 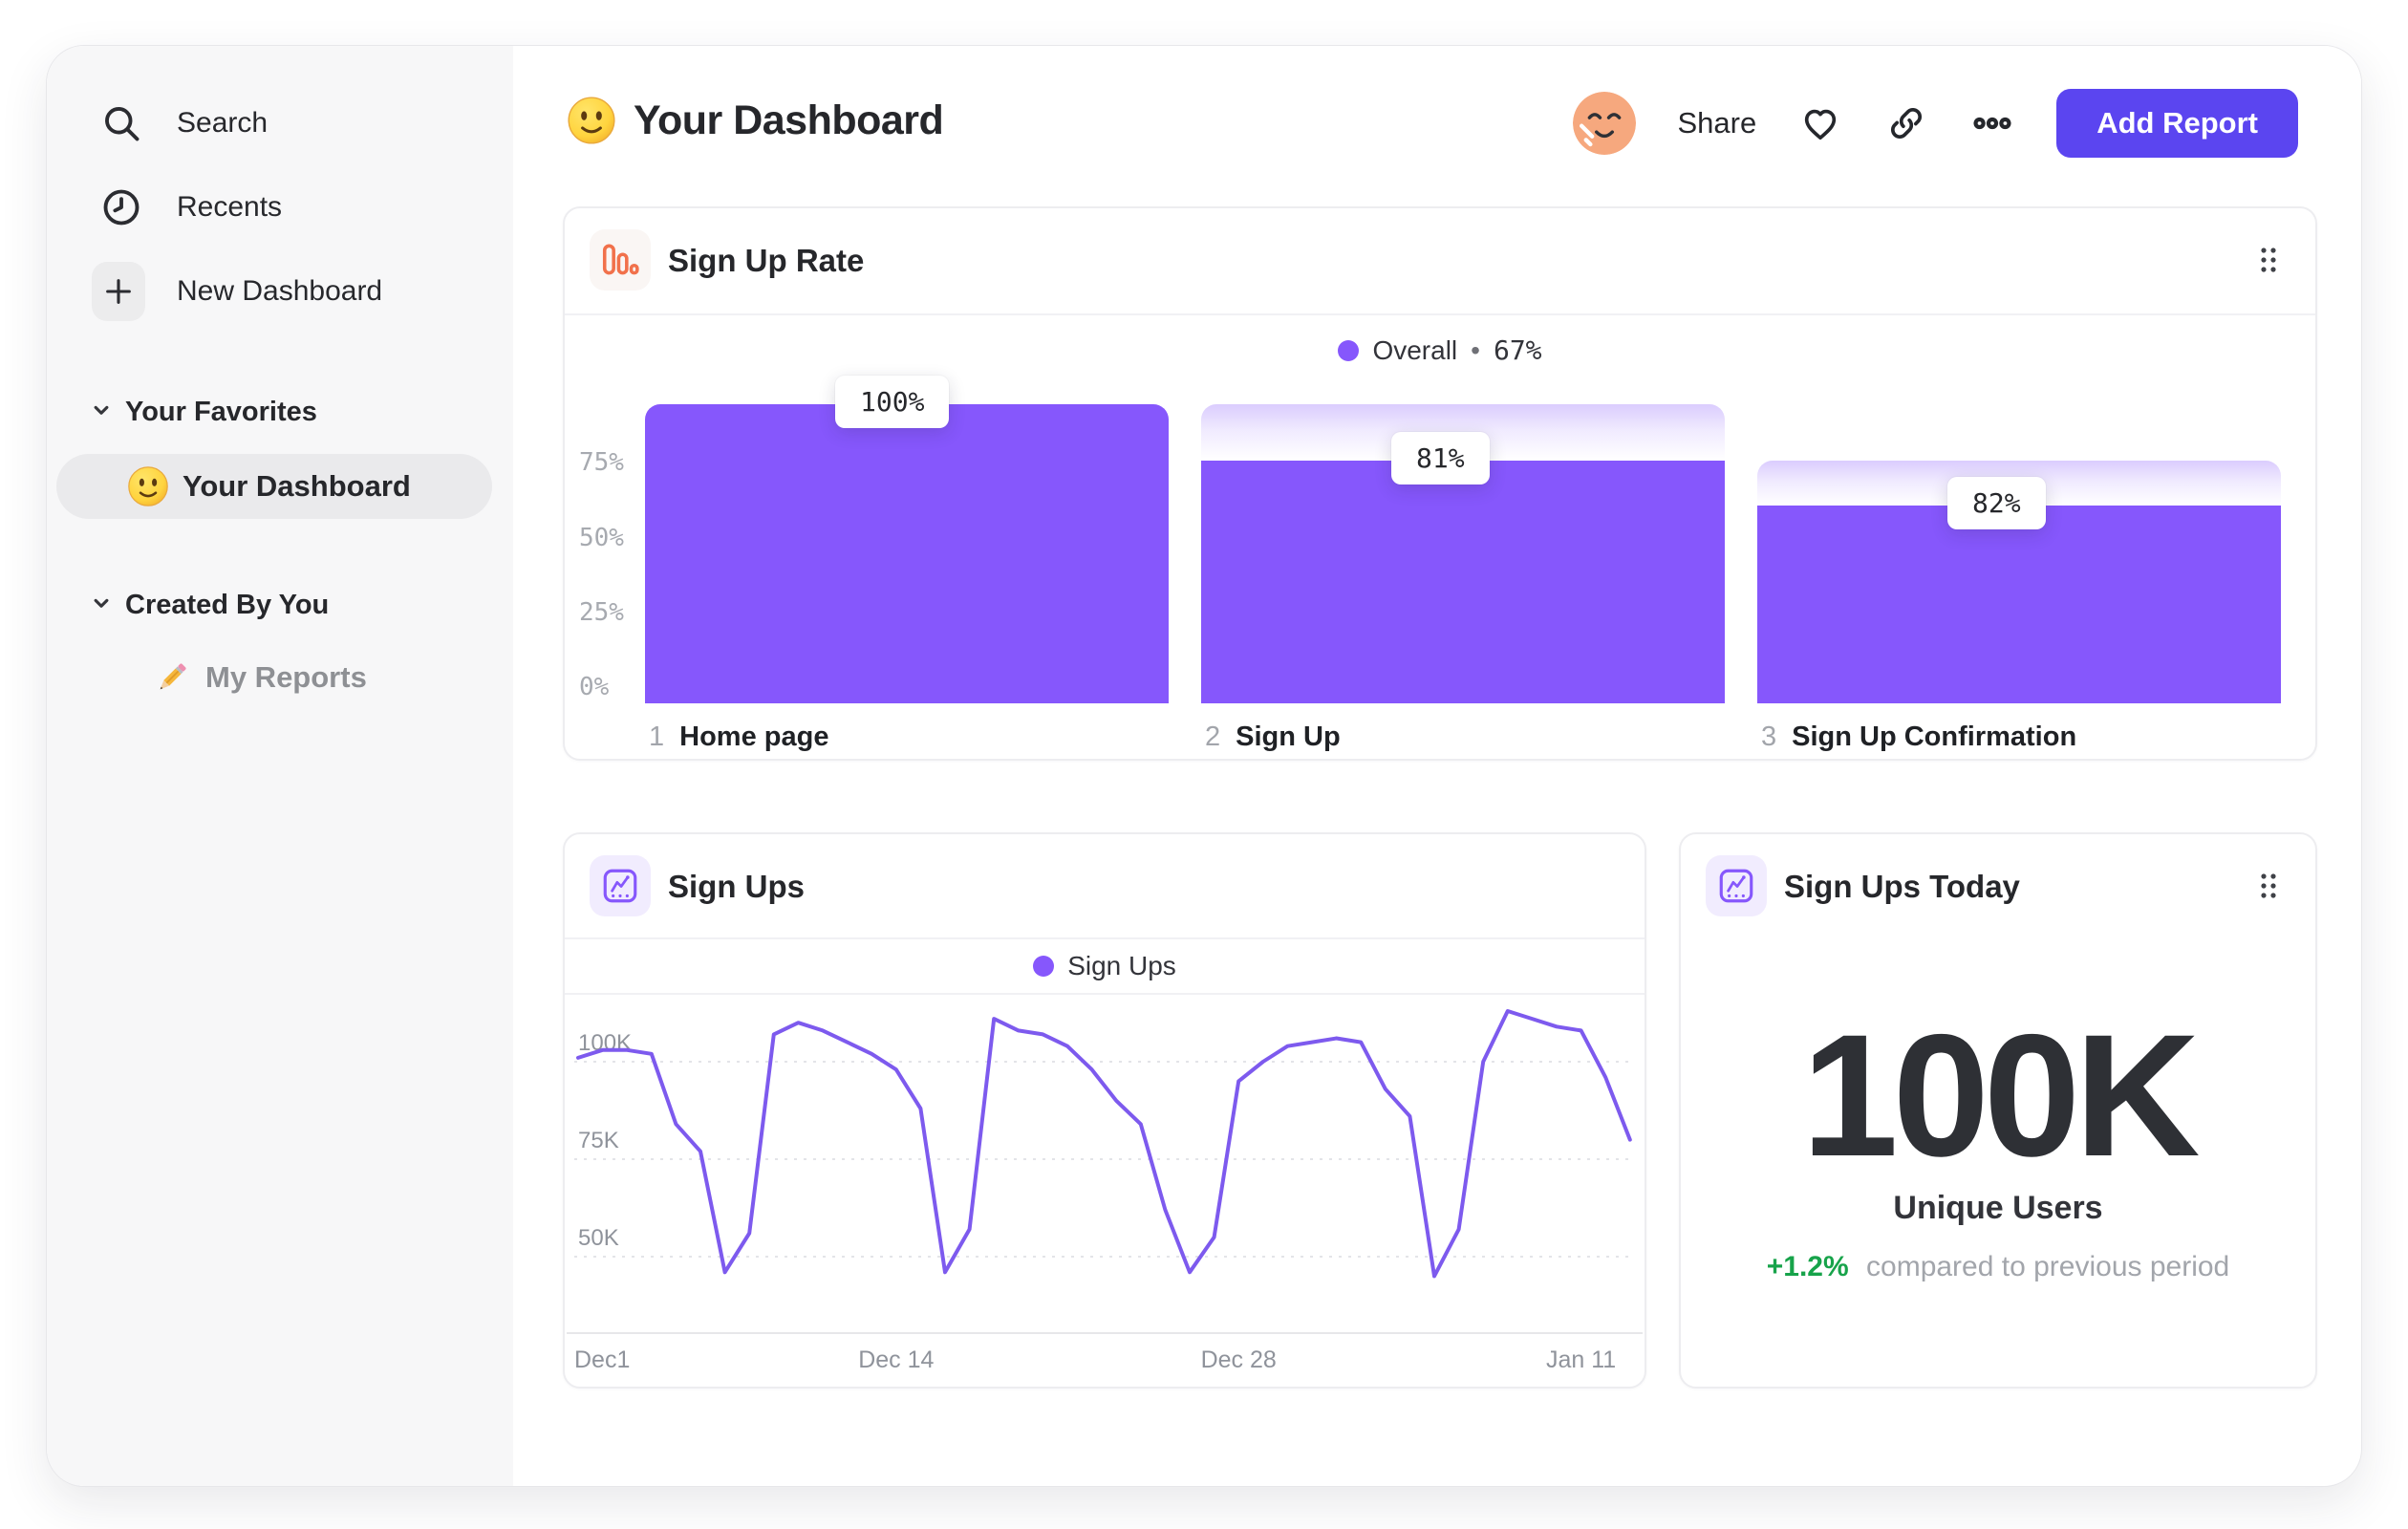 I want to click on user-avatar, so click(x=1604, y=123).